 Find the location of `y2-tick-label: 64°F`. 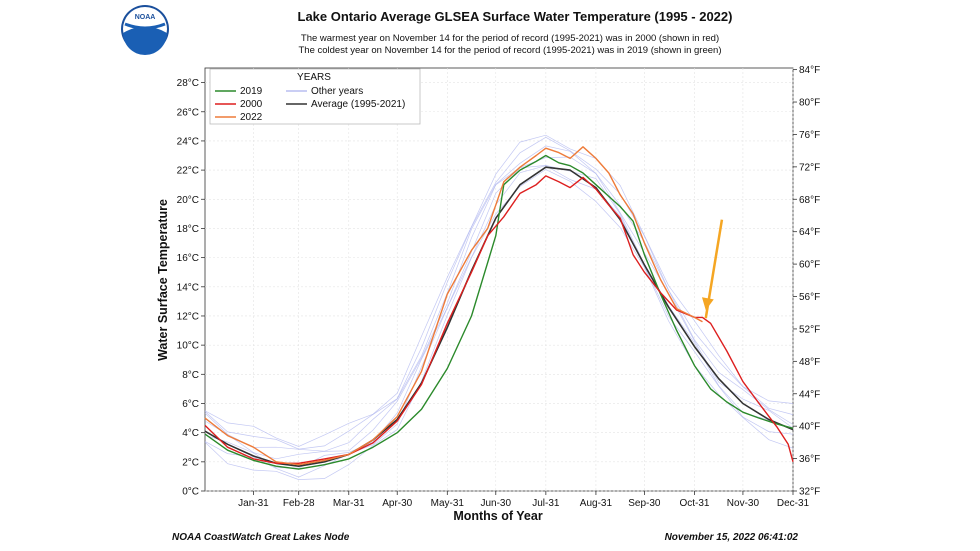

y2-tick-label: 64°F is located at coordinates (809, 232).